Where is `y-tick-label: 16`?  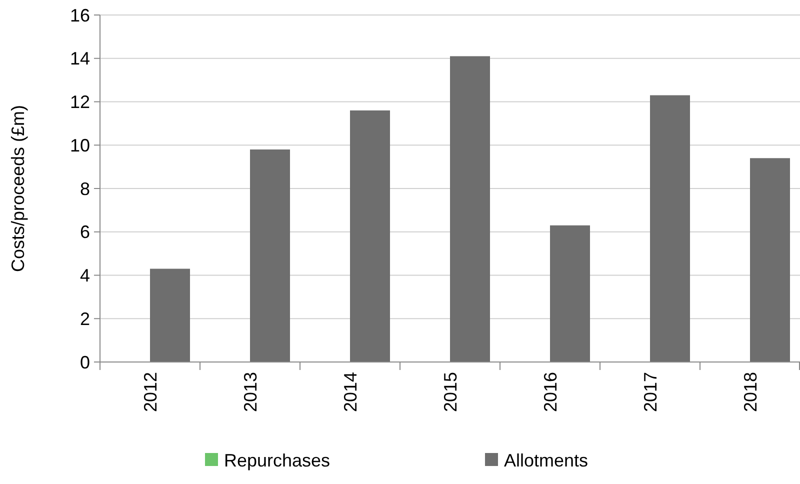
y-tick-label: 16 is located at coordinates (80, 15).